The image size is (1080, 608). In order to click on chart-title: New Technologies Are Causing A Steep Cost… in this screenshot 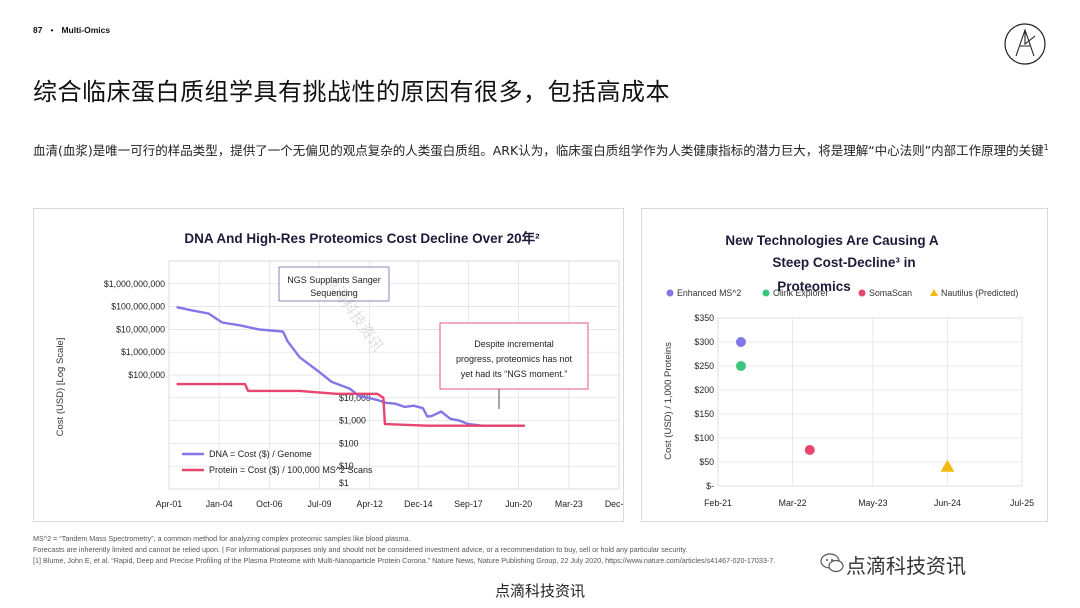, I will do `click(832, 263)`.